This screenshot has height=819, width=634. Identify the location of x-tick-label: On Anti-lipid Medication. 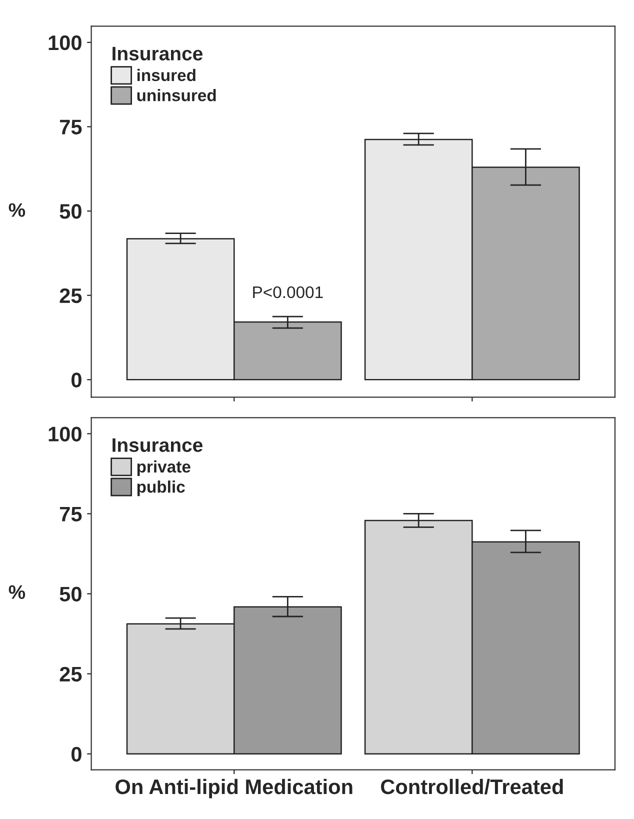
(234, 788).